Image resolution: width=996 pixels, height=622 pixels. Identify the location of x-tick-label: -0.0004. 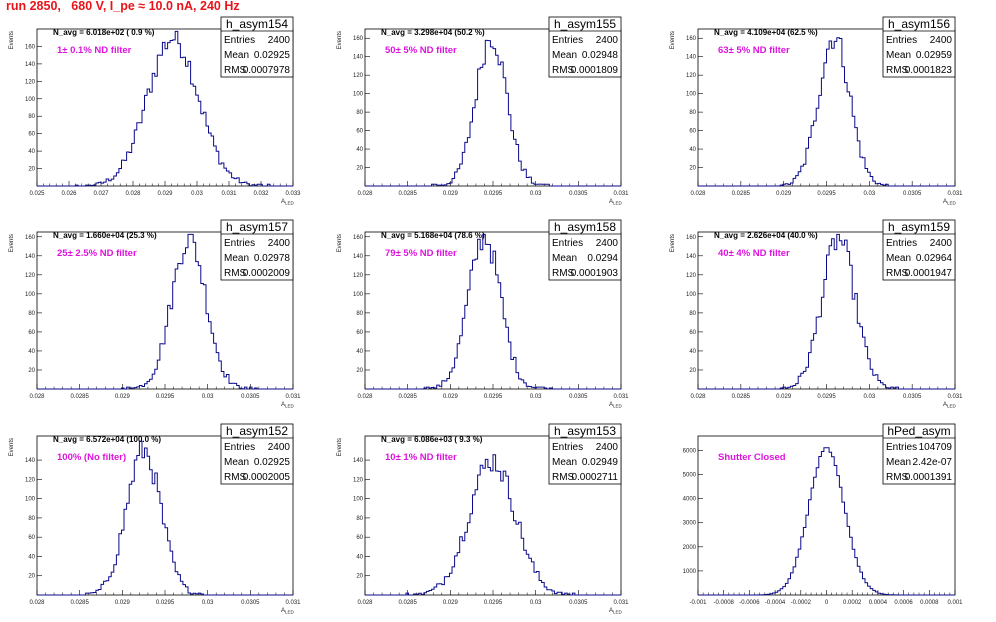
(775, 603).